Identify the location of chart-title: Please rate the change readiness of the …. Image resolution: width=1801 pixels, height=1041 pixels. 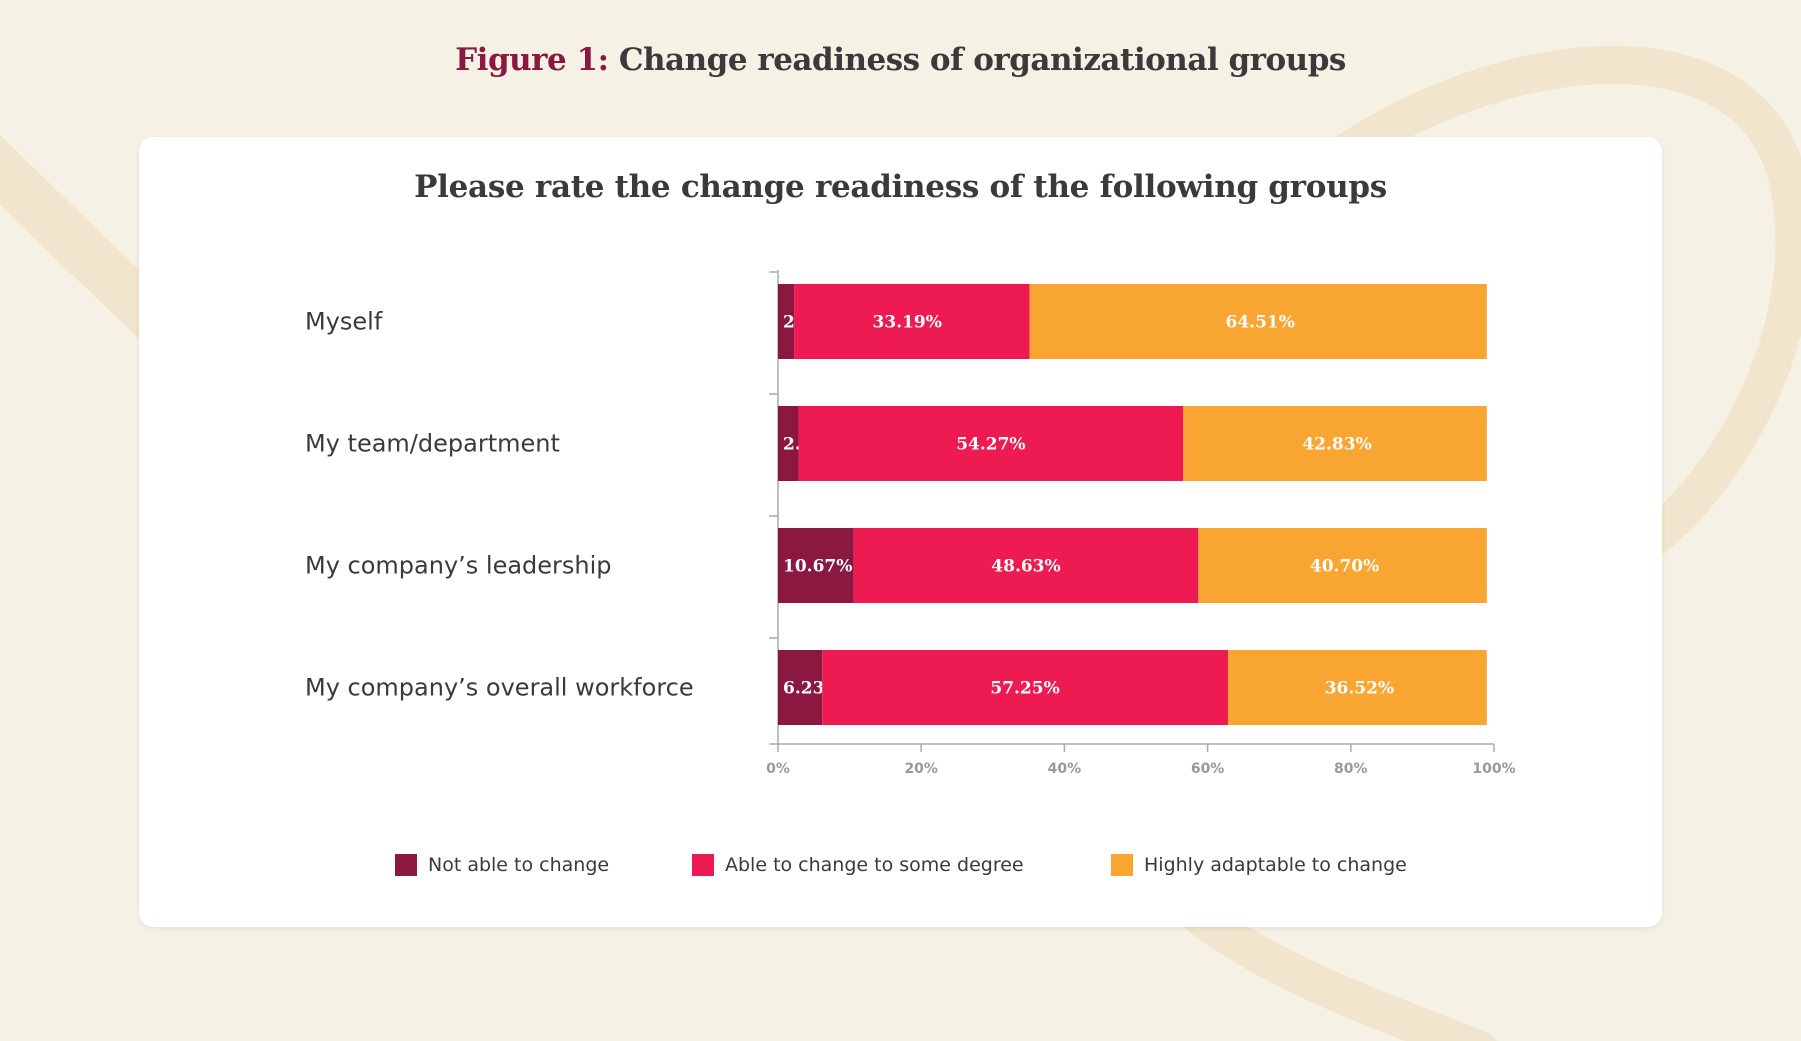
(900, 187).